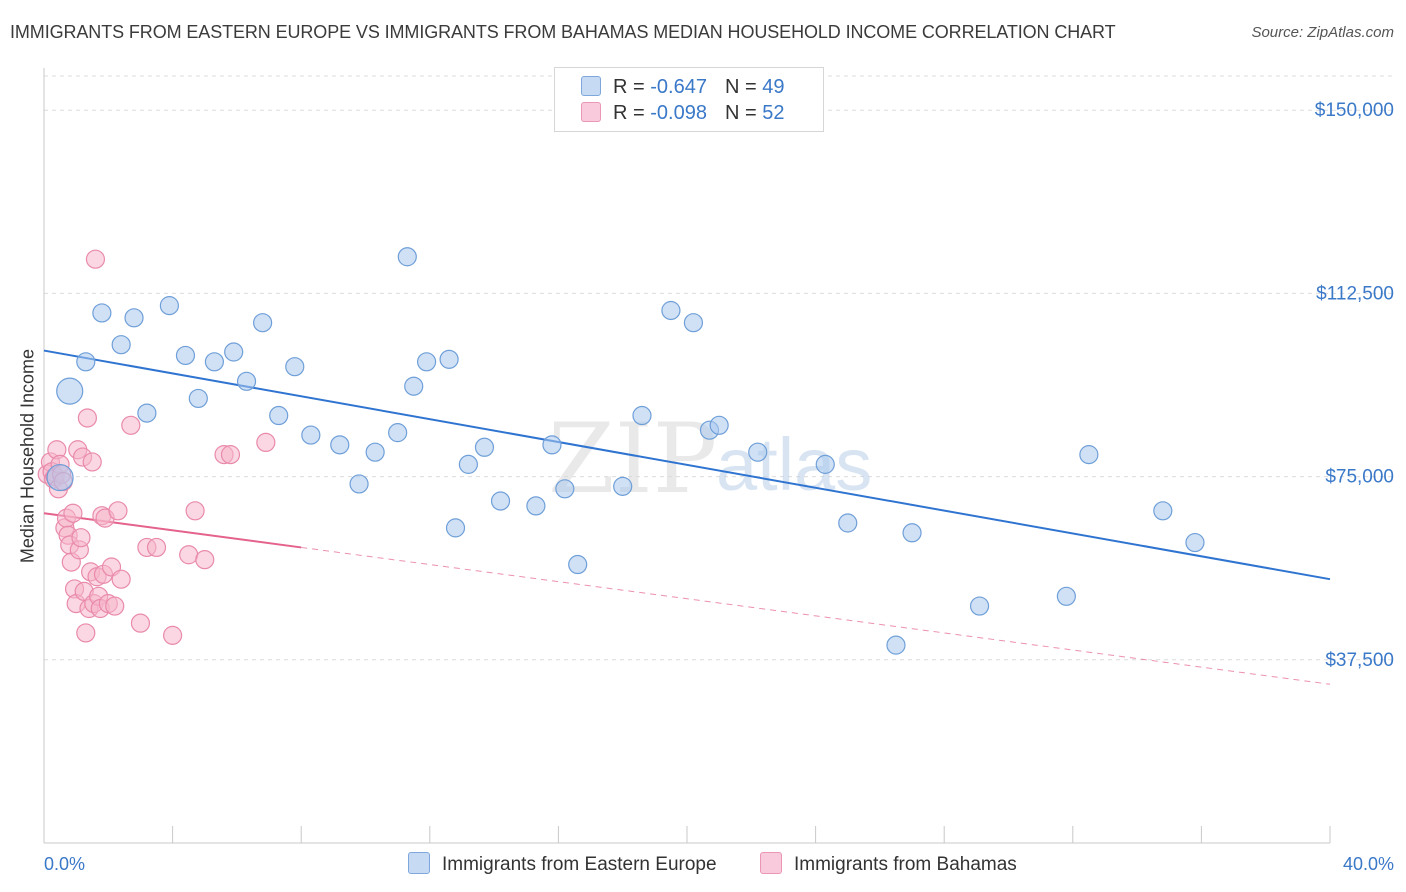 This screenshot has width=1406, height=892. I want to click on series-legend-bahamas: Immigrants from Bahamas, so click(888, 864).